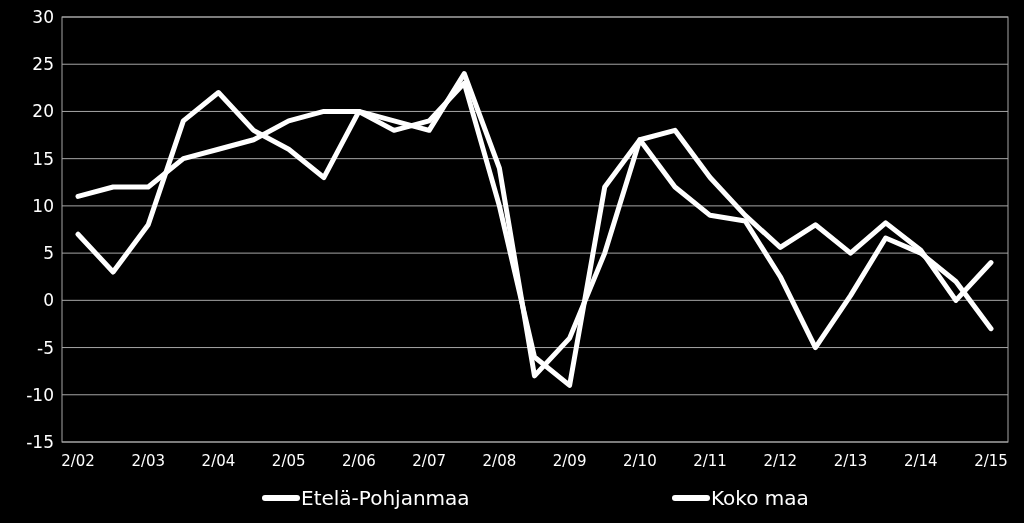 This screenshot has width=1024, height=523. Describe the element at coordinates (640, 461) in the screenshot. I see `x-tick-label: 2/10` at that location.